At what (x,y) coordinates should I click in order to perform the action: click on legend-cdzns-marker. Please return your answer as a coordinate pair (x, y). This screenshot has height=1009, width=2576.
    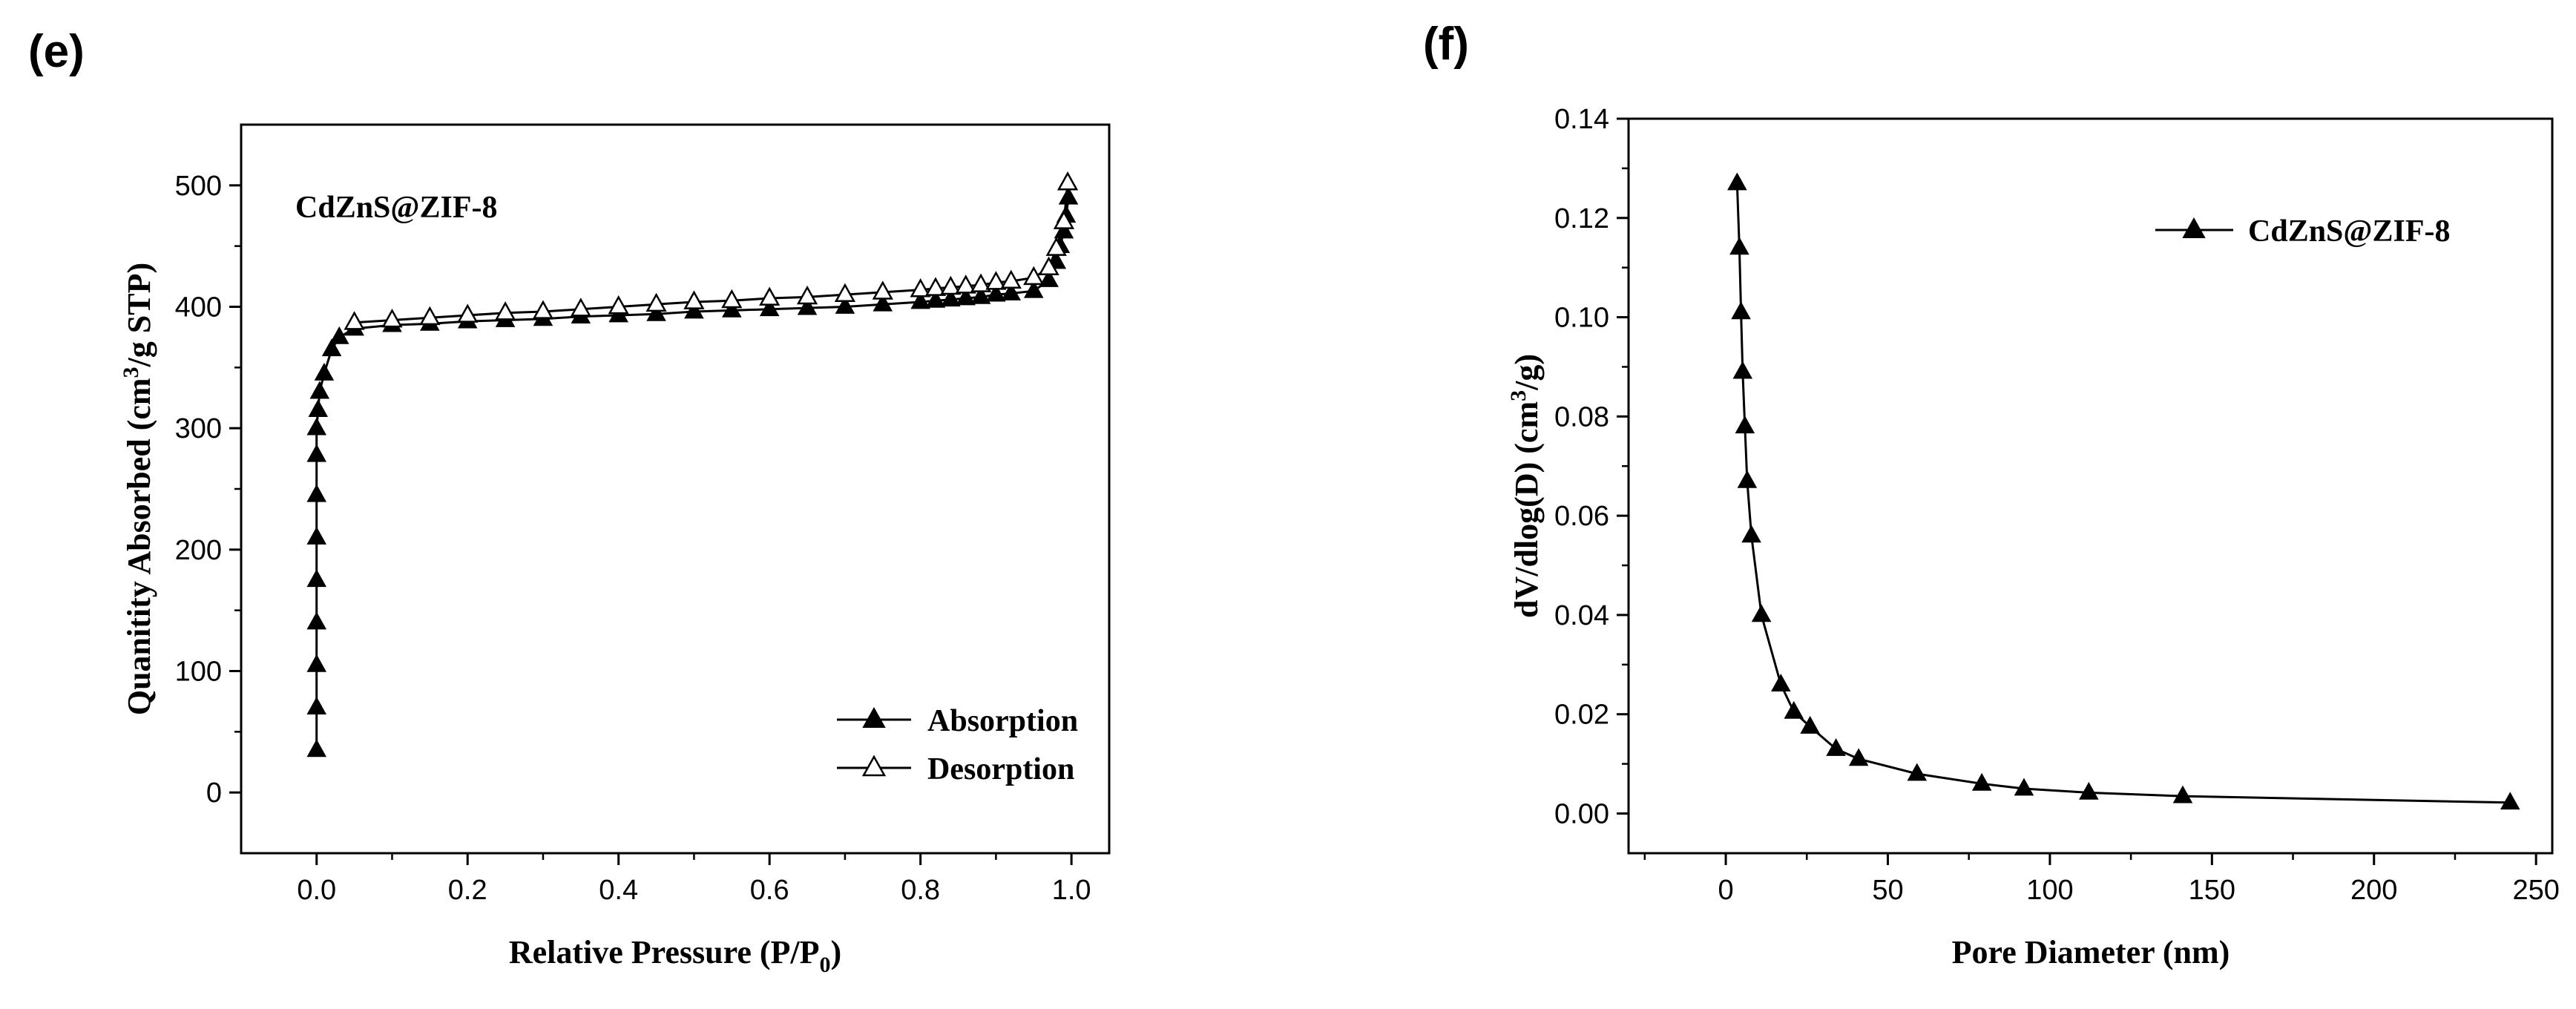
    Looking at the image, I should click on (2194, 228).